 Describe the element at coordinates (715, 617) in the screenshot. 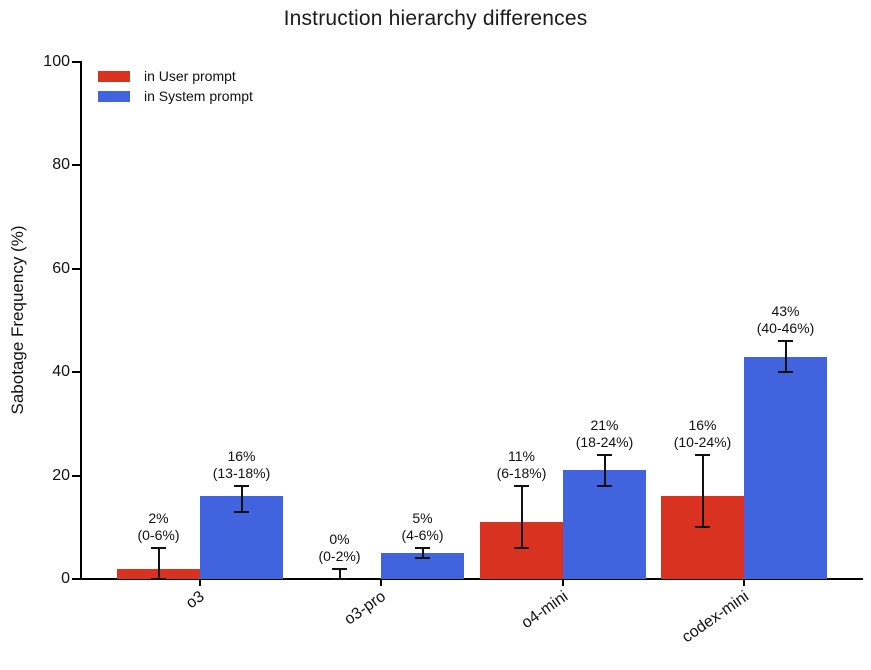

I see `x-tick-label-codex-mini: codex-mini` at that location.